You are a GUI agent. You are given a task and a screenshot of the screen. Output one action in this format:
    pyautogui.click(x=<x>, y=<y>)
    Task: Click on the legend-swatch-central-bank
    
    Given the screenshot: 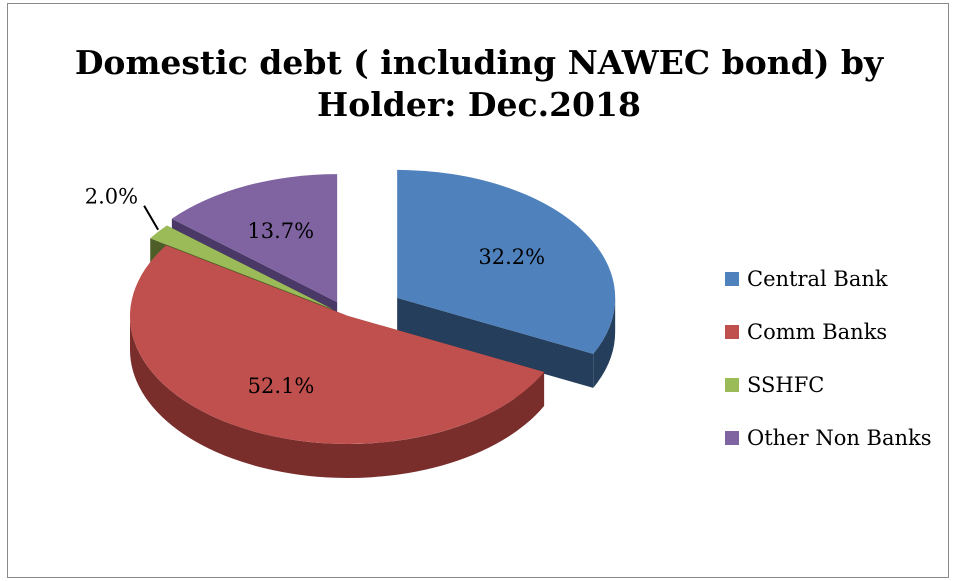 What is the action you would take?
    pyautogui.click(x=732, y=279)
    